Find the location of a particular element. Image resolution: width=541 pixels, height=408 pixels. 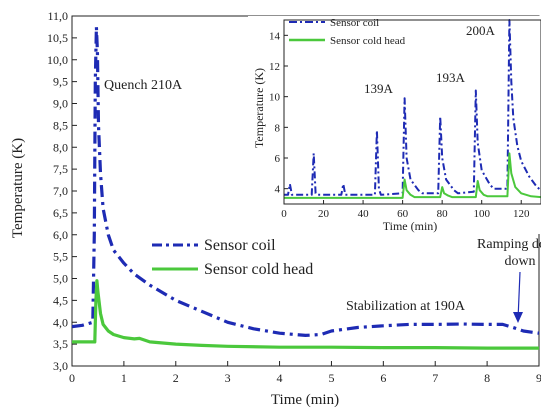

inset-y-tick-label: 4 is located at coordinates (278, 190).